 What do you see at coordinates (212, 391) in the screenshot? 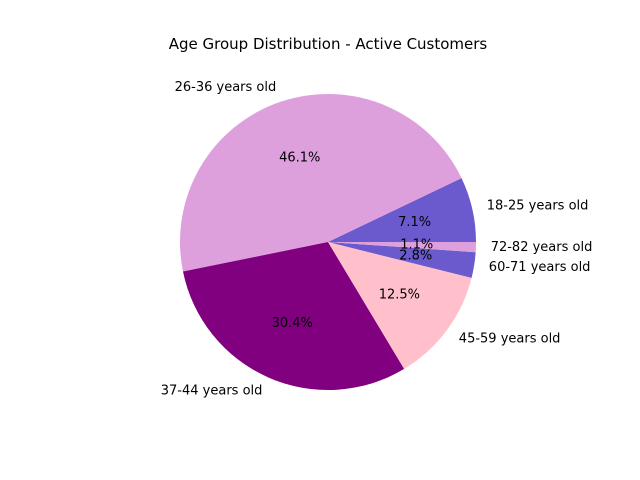
I see `slice-label-3: 37-44 years old` at bounding box center [212, 391].